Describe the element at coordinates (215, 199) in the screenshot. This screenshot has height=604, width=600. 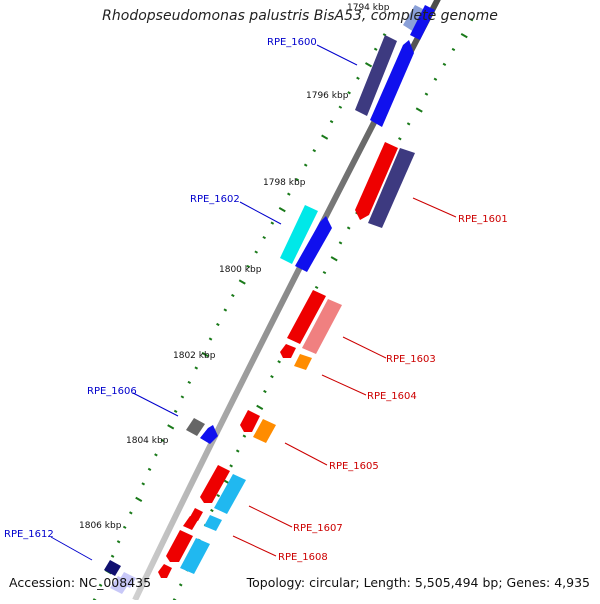
I see `gene-label-rpe-1602: RPE_1602` at that location.